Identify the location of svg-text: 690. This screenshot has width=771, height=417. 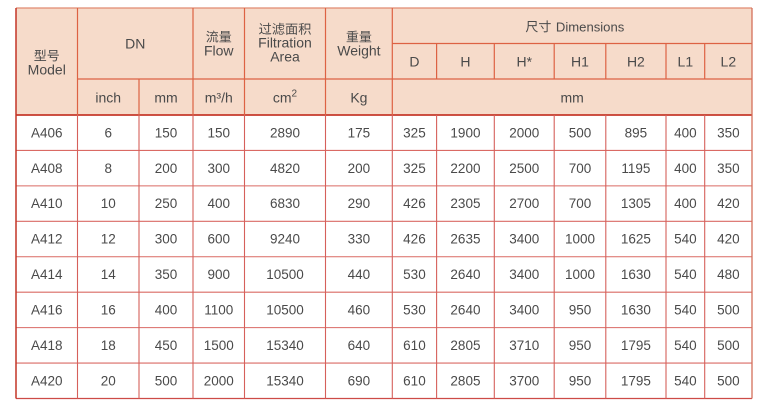
(359, 380).